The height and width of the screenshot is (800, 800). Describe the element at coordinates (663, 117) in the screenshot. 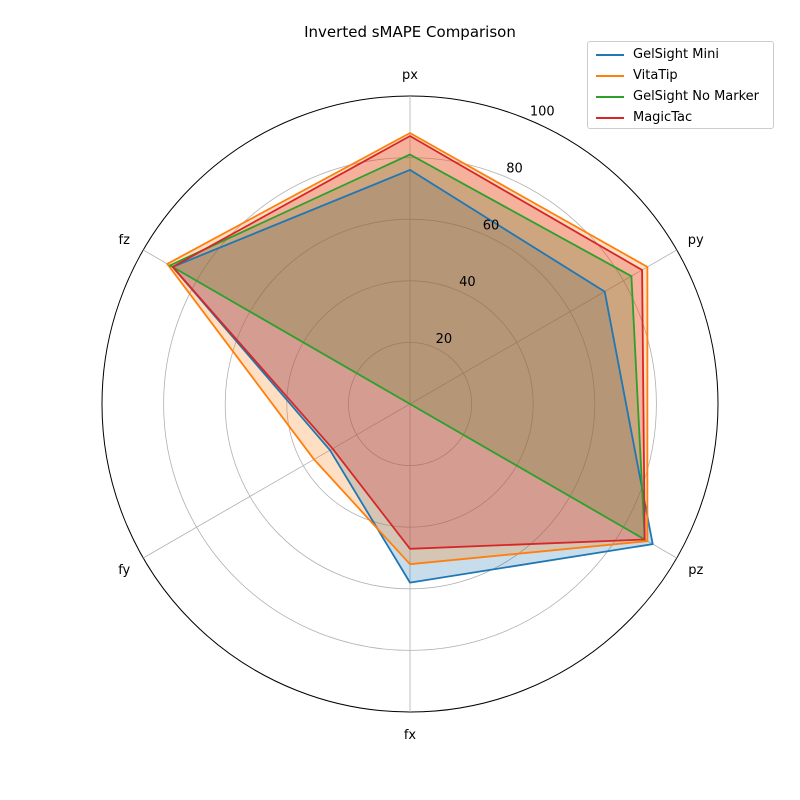

I see `legend-label: MagicTac` at that location.